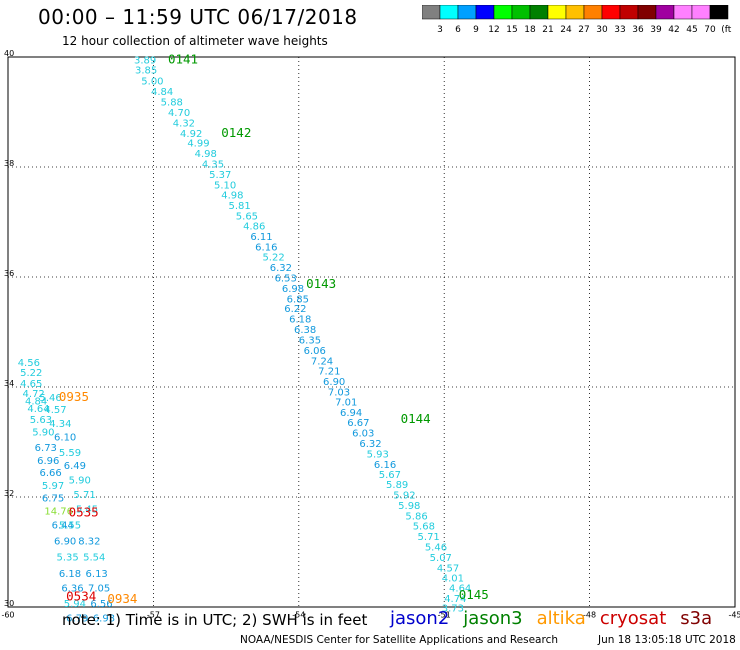 Image resolution: width=740 pixels, height=650 pixels. I want to click on wave-height-value: 5.68, so click(424, 526).